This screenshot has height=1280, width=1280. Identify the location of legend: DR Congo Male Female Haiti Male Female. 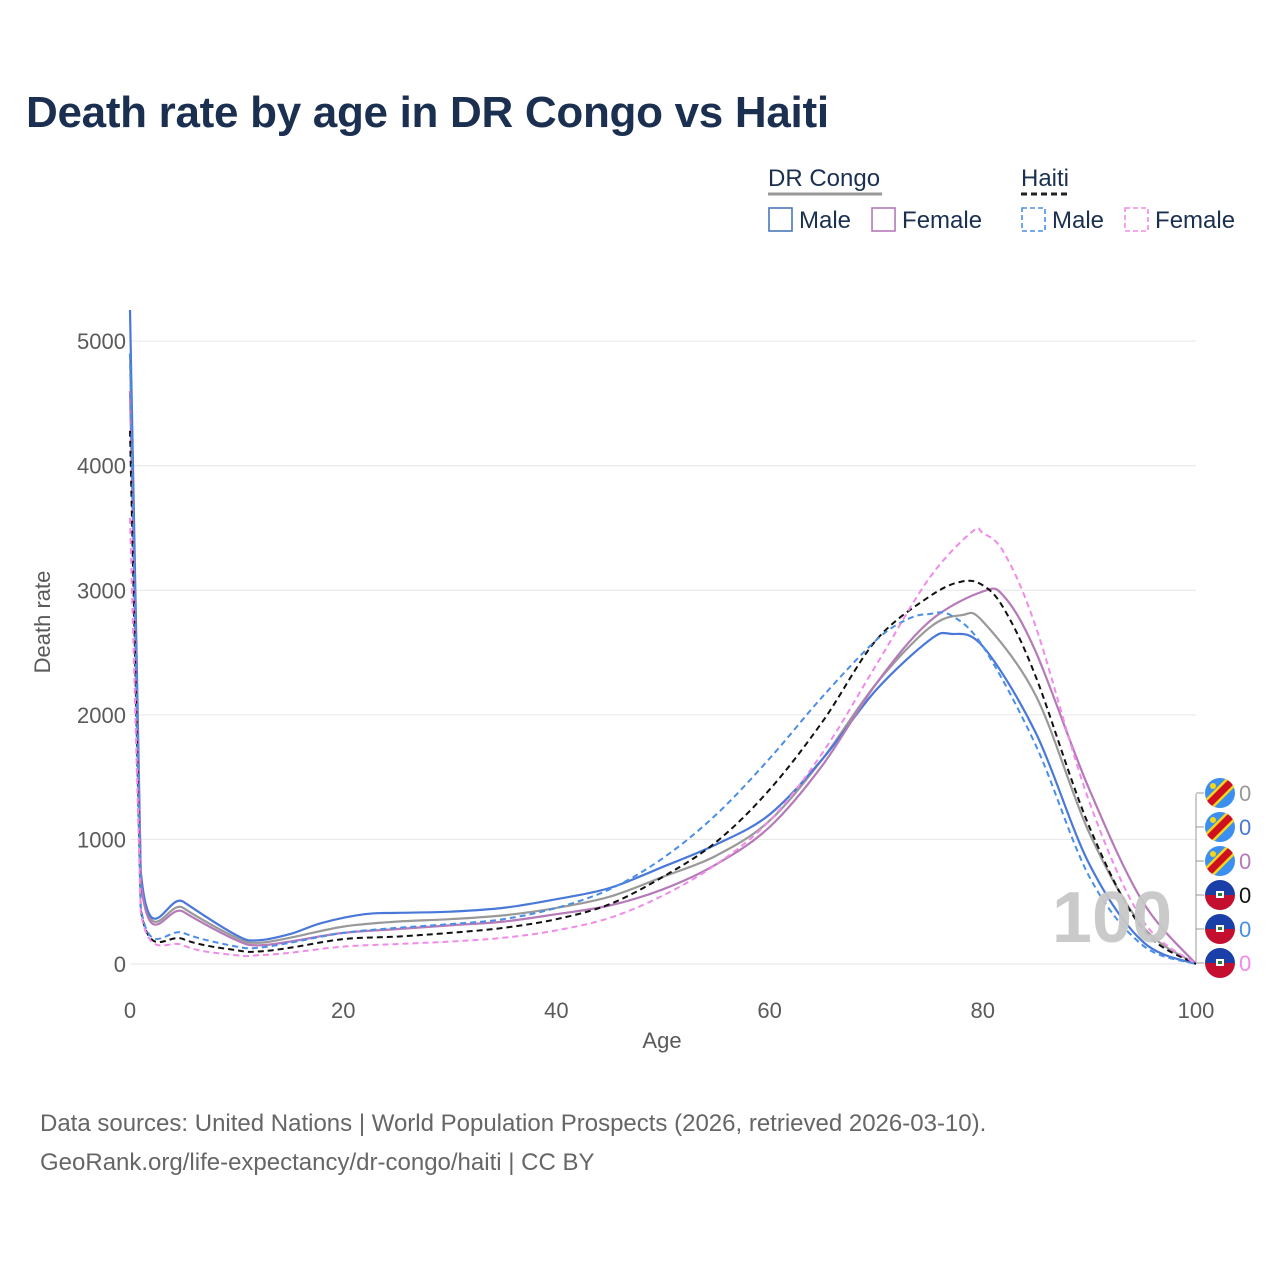
(1001, 199).